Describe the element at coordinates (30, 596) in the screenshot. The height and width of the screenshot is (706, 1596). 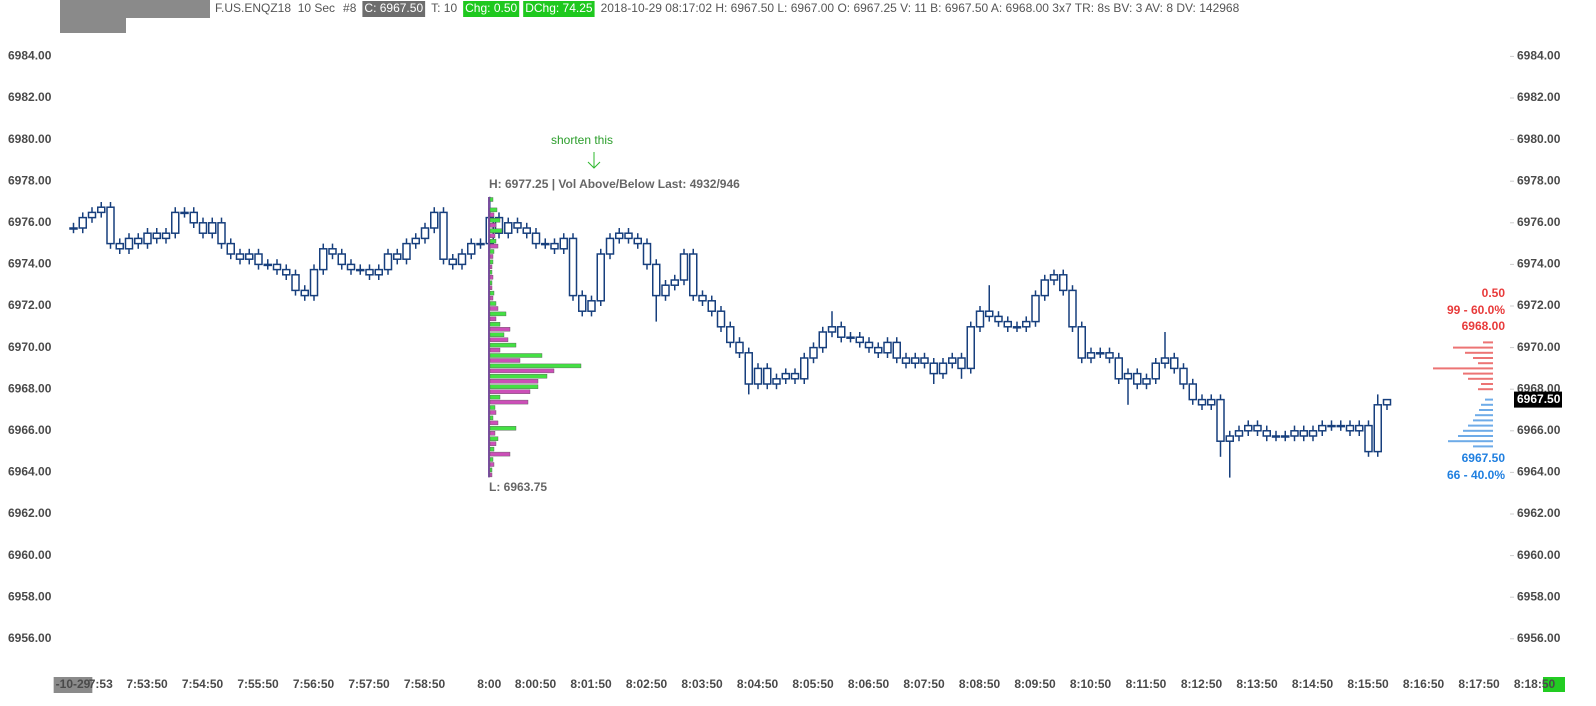
I see `y-tick-label: 6958.00` at that location.